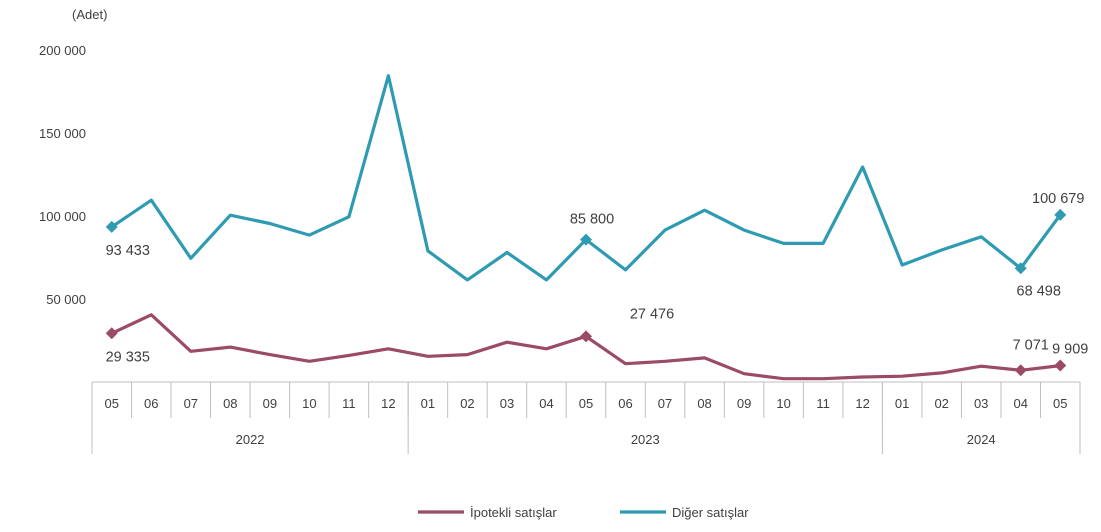 Image resolution: width=1101 pixels, height=532 pixels. I want to click on series-line, so click(586, 347).